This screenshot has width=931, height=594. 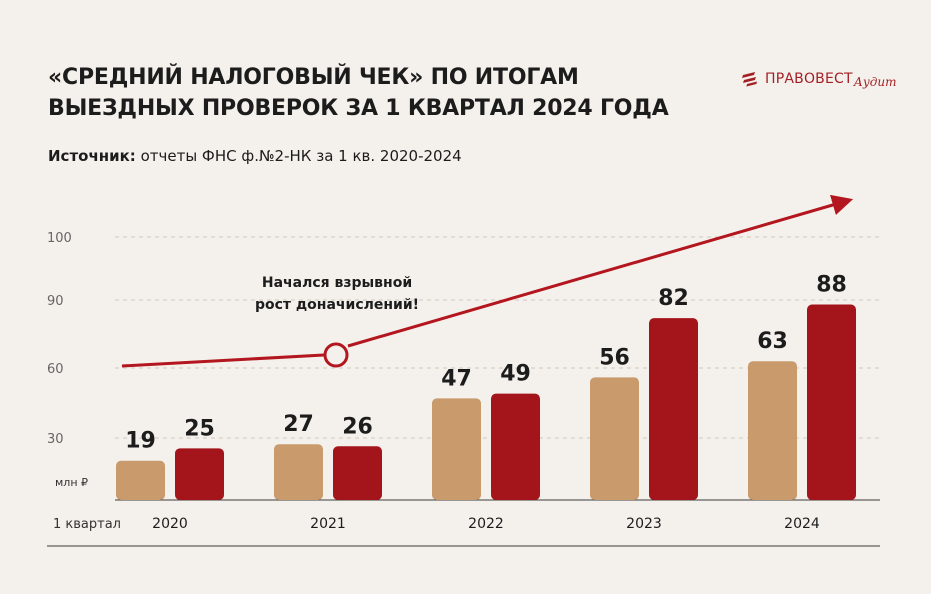 What do you see at coordinates (515, 374) in the screenshot?
I see `data-label: 49` at bounding box center [515, 374].